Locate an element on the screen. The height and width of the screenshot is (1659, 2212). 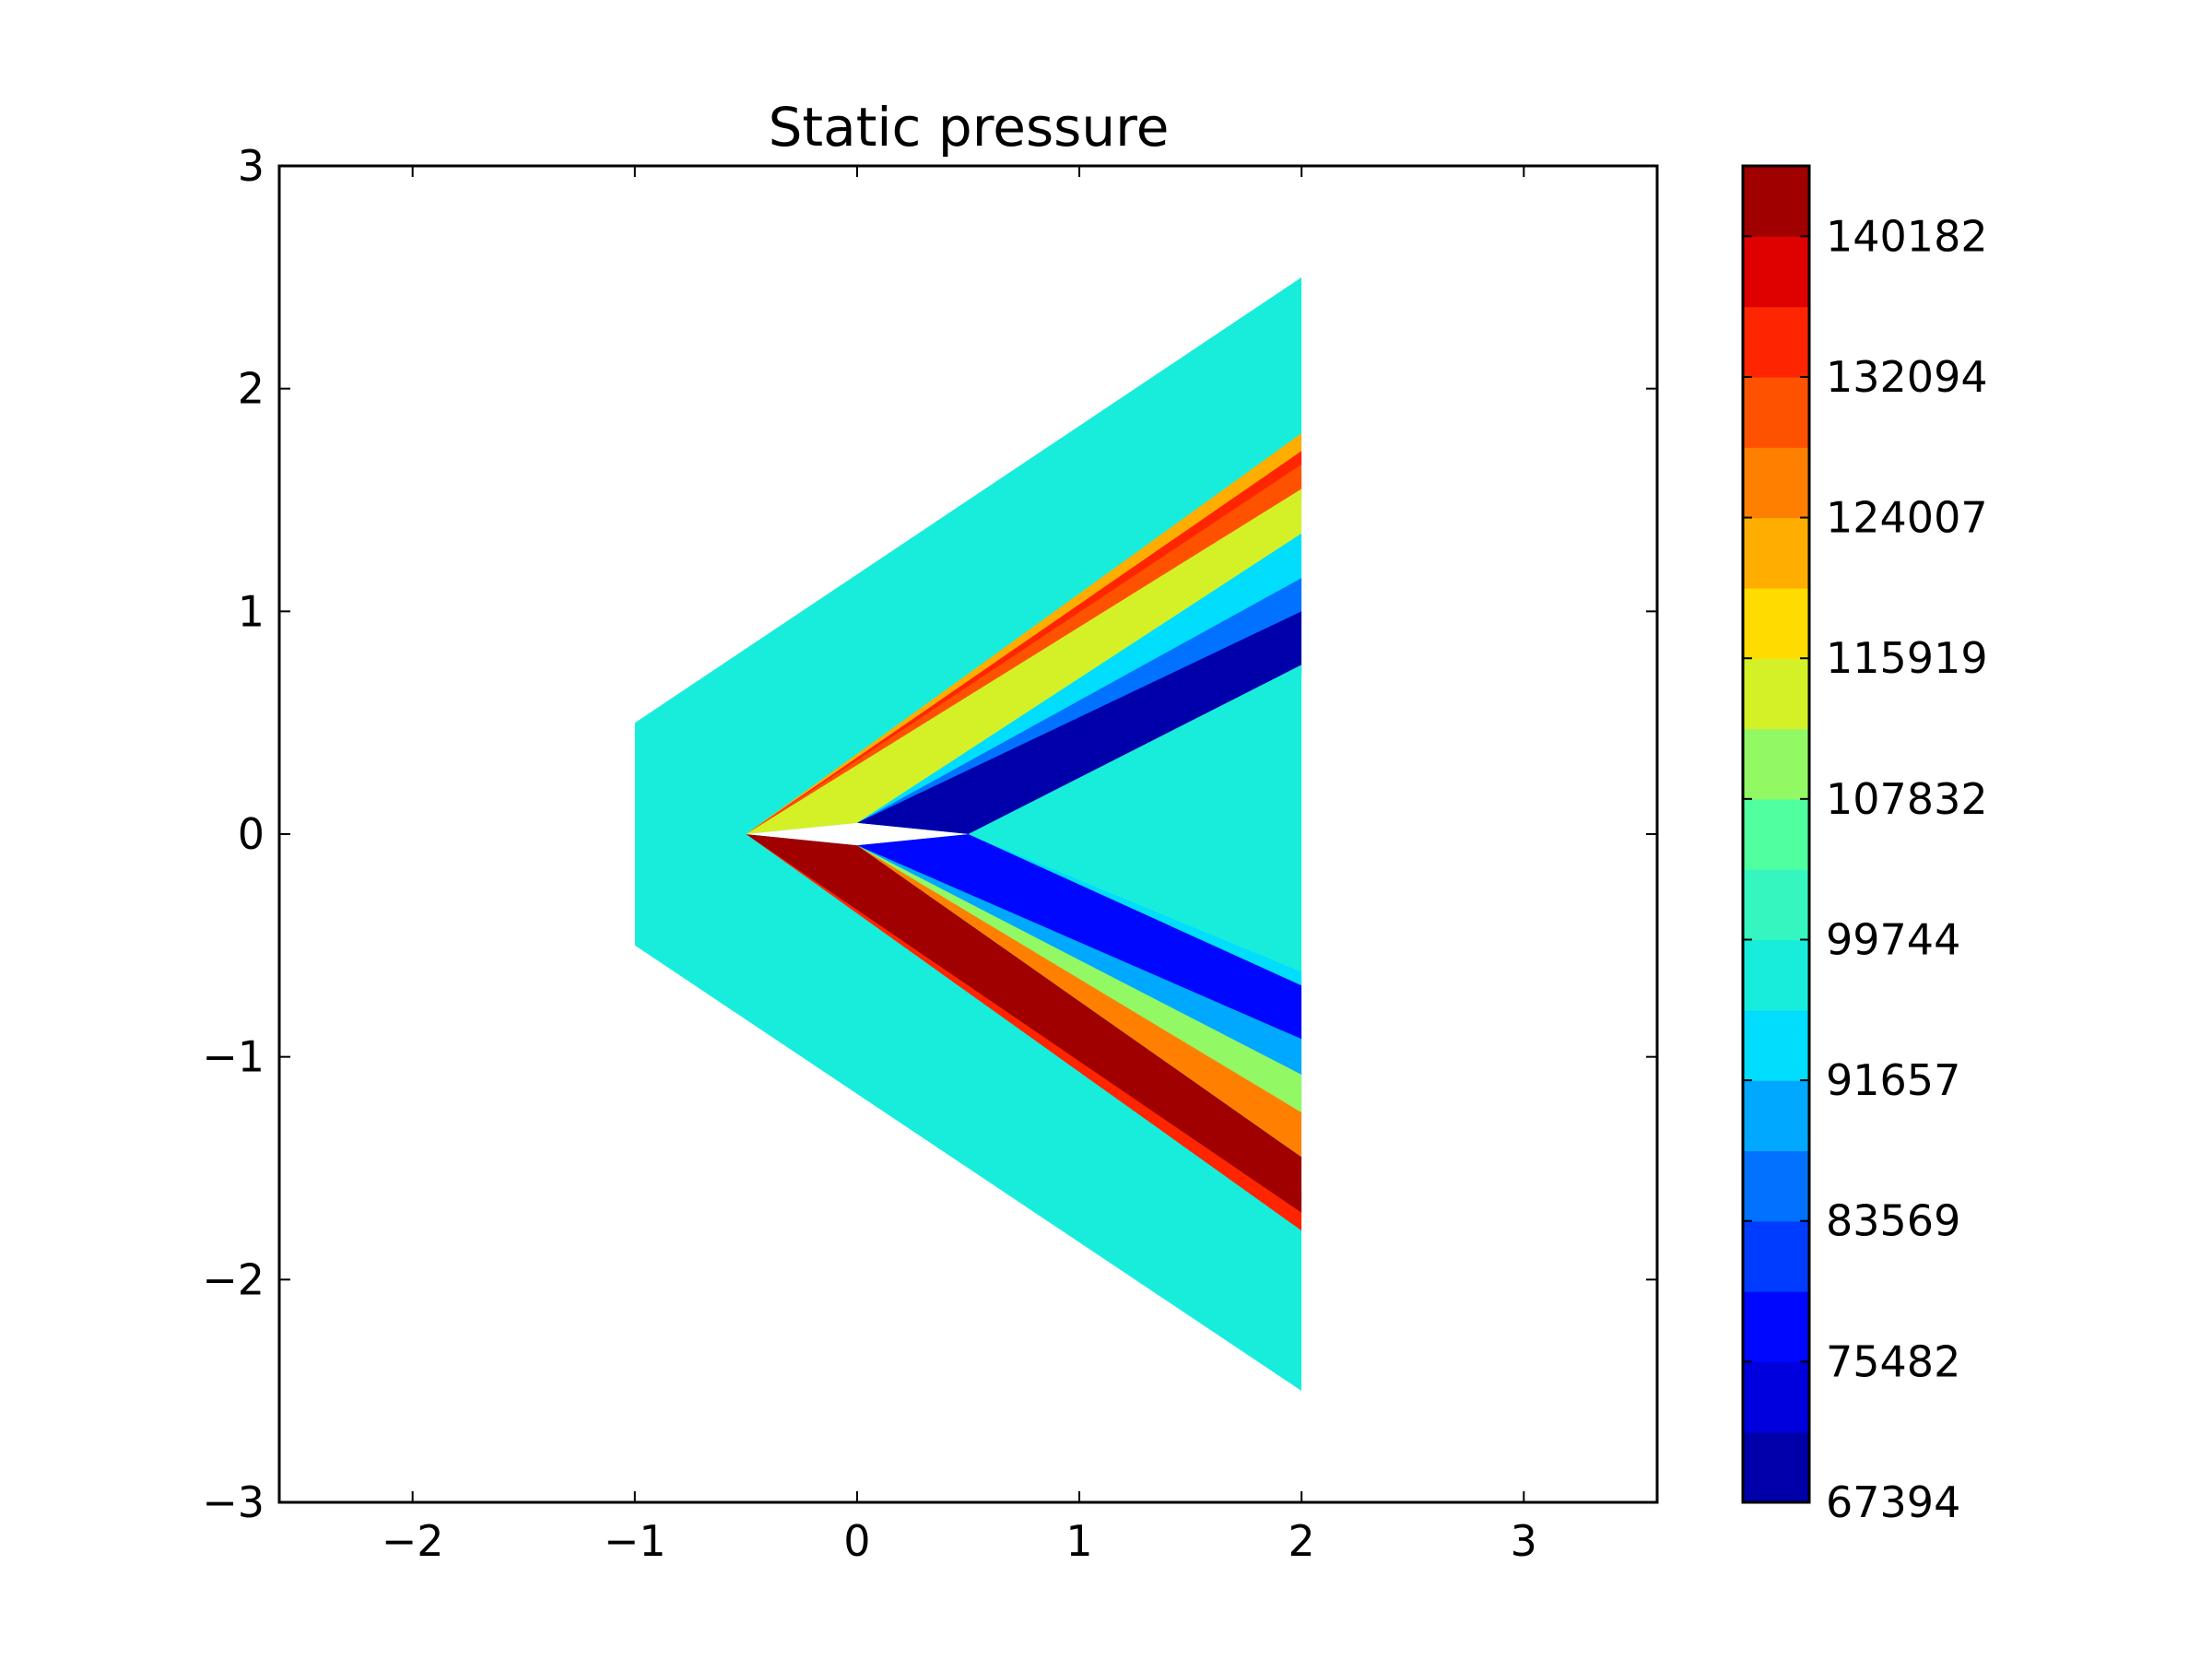
colorbar-tick-label: 75482 is located at coordinates (1893, 1361).